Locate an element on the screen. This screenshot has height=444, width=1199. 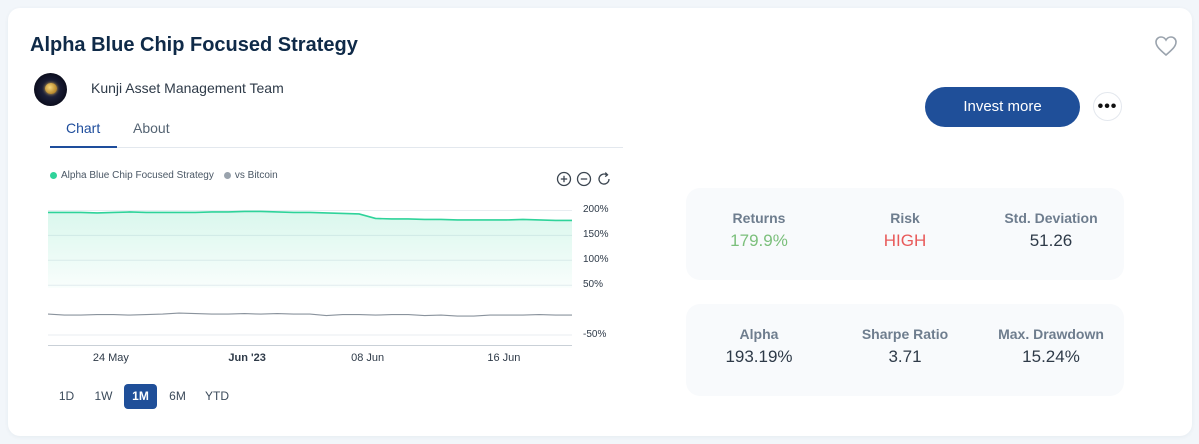
stat-value: HIGH is located at coordinates (905, 240).